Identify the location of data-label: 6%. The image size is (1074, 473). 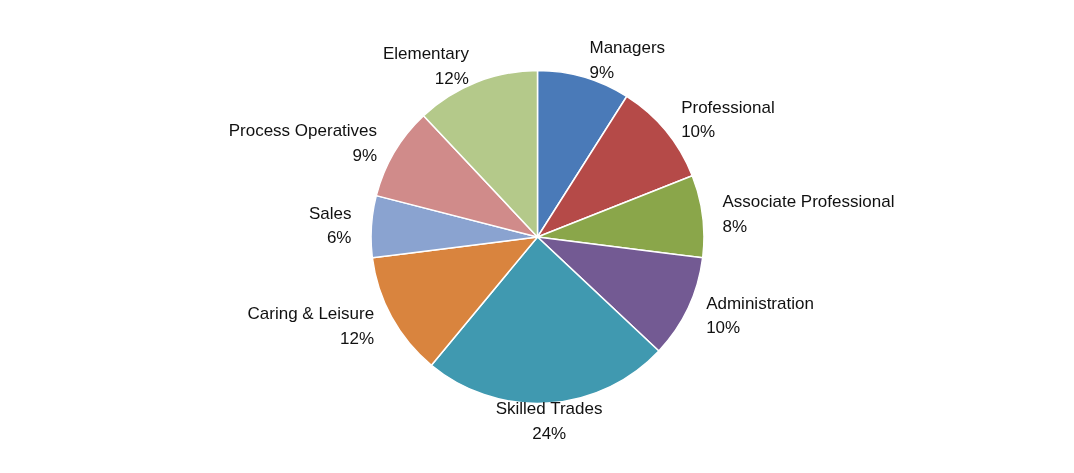
(339, 238).